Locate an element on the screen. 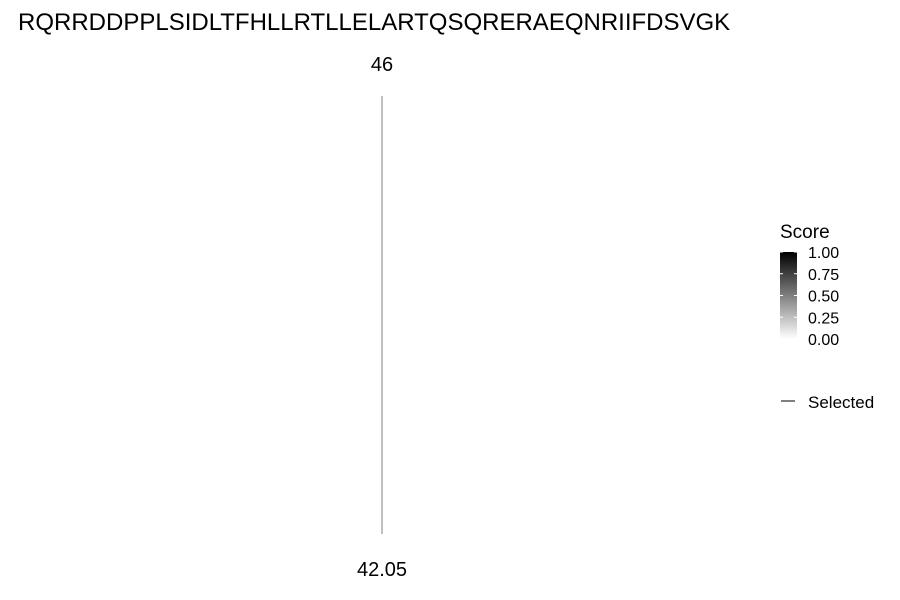 Image resolution: width=900 pixels, height=600 pixels. series-bottom-label: 42.05 is located at coordinates (382, 570).